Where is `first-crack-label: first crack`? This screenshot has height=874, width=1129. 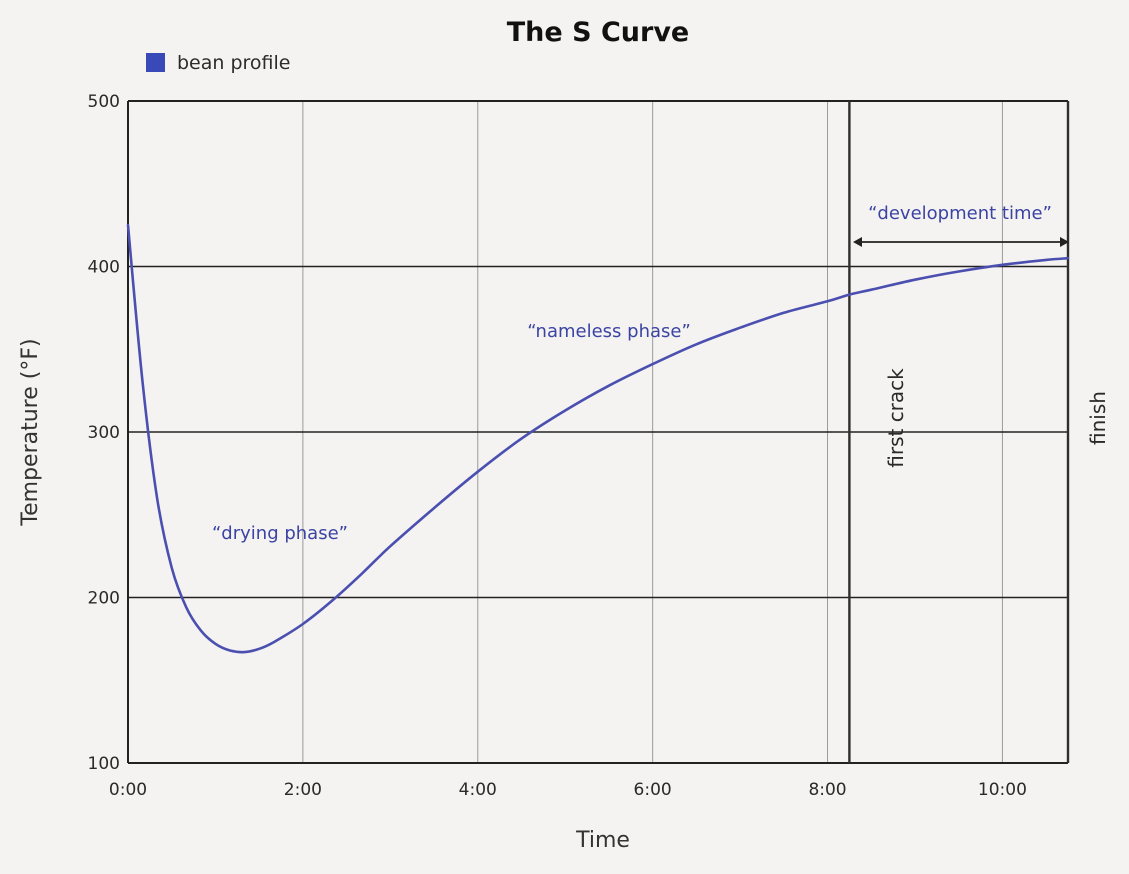 first-crack-label: first crack is located at coordinates (896, 418).